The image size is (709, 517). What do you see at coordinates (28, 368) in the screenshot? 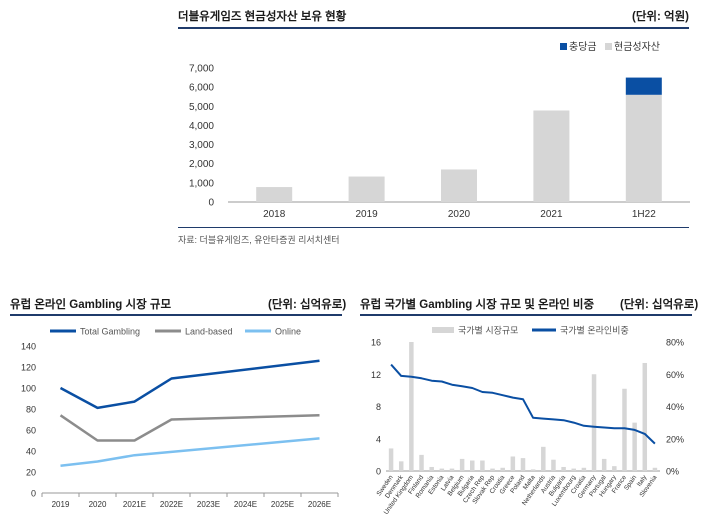
I see `y-tick-label: 120` at bounding box center [28, 368].